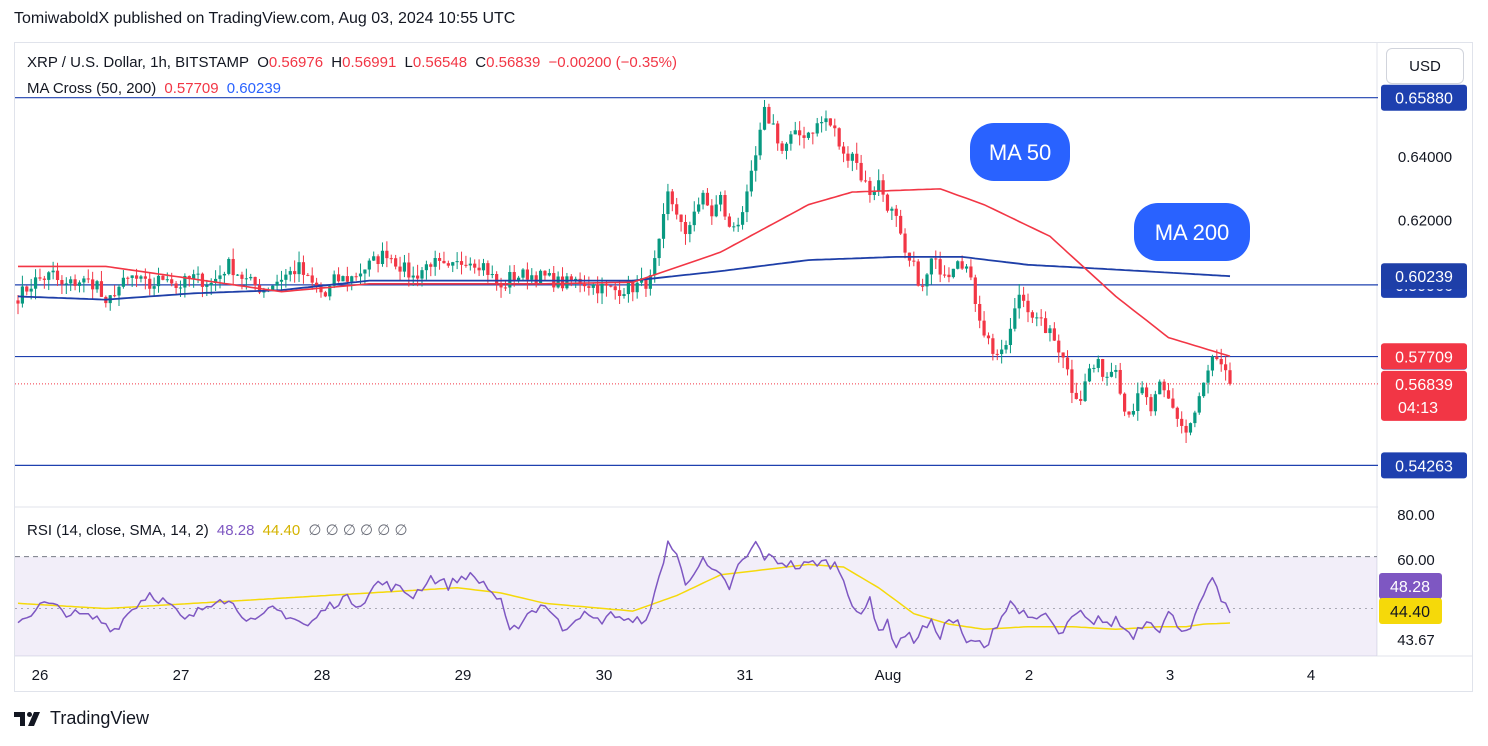  I want to click on ma50-annotation: MA 50, so click(1020, 152).